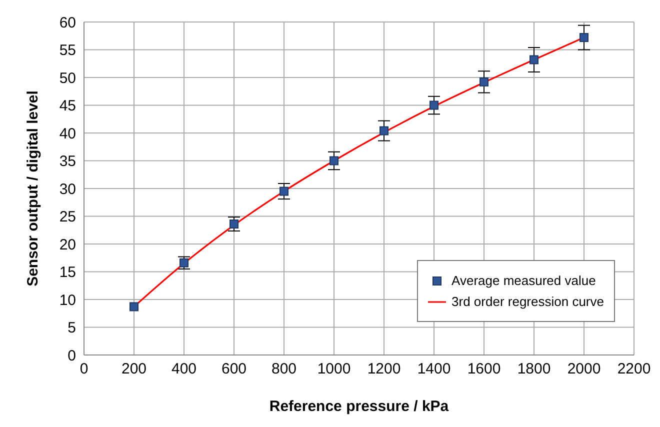 This screenshot has width=660, height=427. I want to click on x-tick-label: 1000, so click(334, 369).